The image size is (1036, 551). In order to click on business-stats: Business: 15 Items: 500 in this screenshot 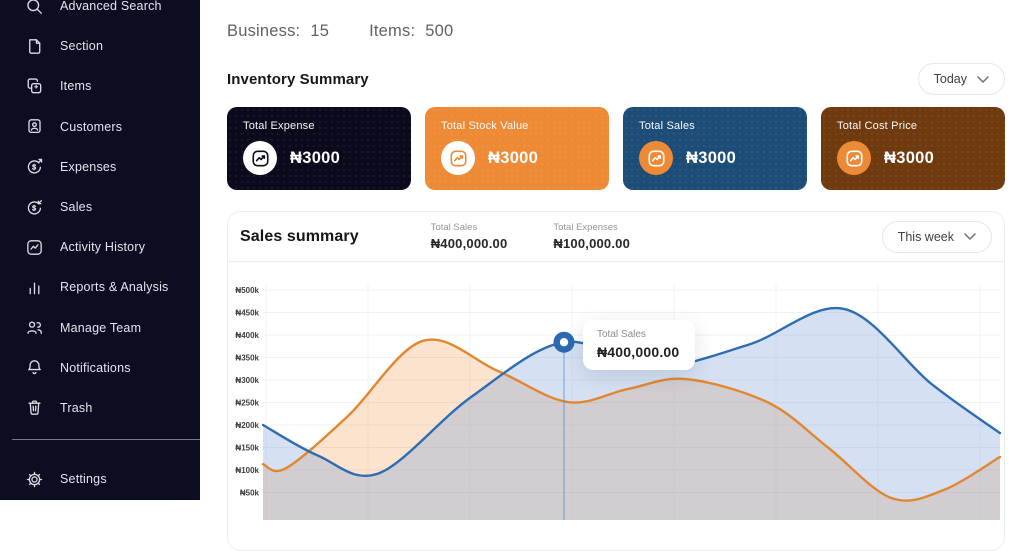, I will do `click(616, 31)`.